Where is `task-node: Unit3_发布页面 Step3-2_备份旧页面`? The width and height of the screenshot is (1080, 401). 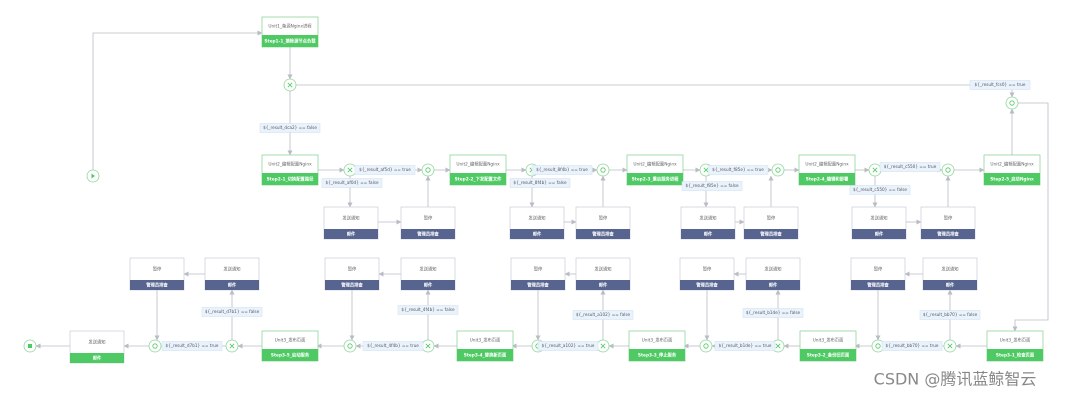
task-node: Unit3_发布页面 Step3-2_备份旧页面 is located at coordinates (828, 346).